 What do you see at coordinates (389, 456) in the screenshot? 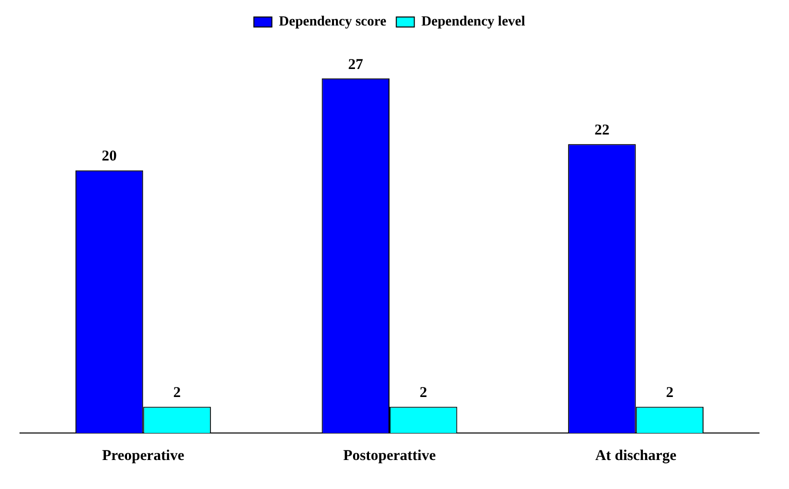
I see `x-tick-label: Postoperattive` at bounding box center [389, 456].